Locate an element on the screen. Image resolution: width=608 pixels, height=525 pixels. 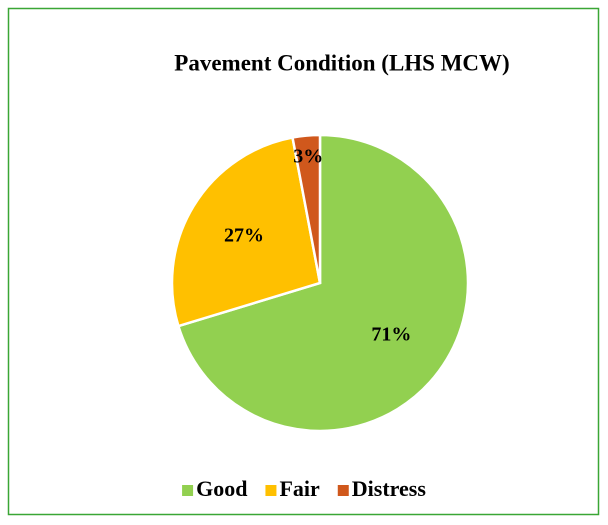
legend-label: Good is located at coordinates (221, 488).